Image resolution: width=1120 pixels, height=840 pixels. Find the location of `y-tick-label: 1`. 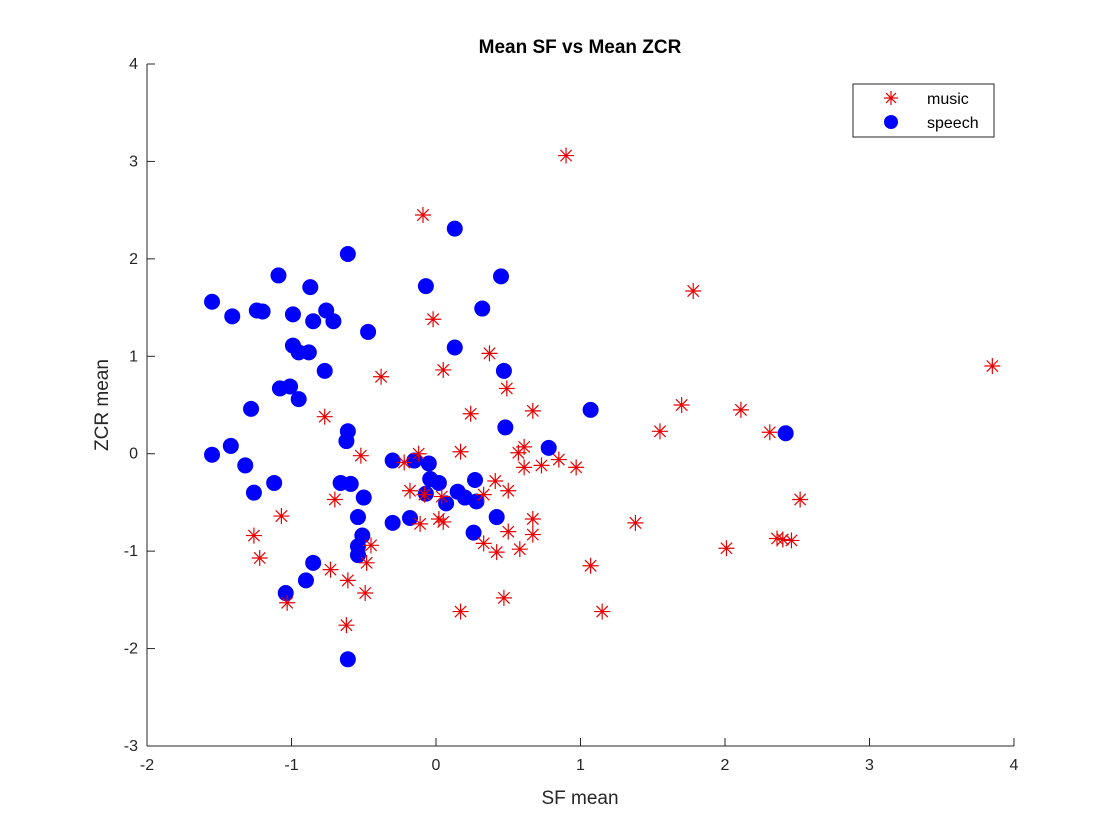

y-tick-label: 1 is located at coordinates (133, 356).